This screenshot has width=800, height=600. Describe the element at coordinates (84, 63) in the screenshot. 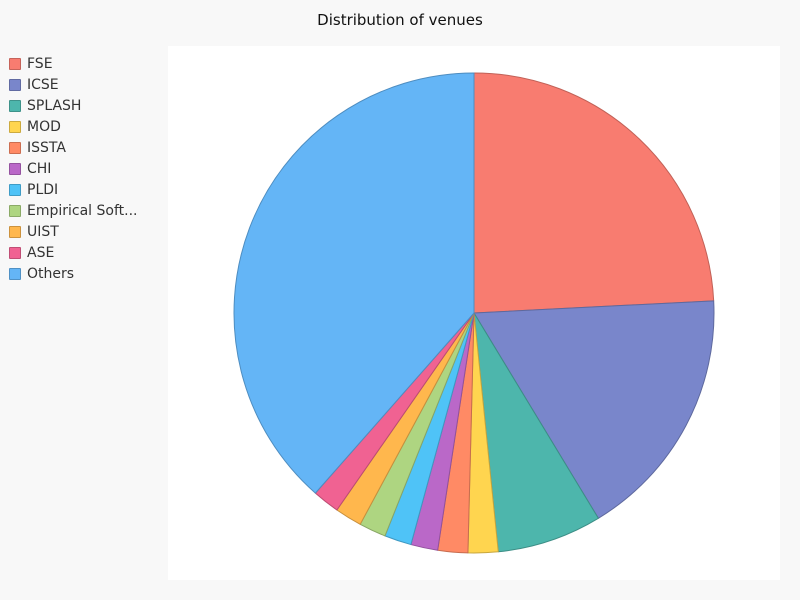

I see `legend-item-fse: FSE` at that location.